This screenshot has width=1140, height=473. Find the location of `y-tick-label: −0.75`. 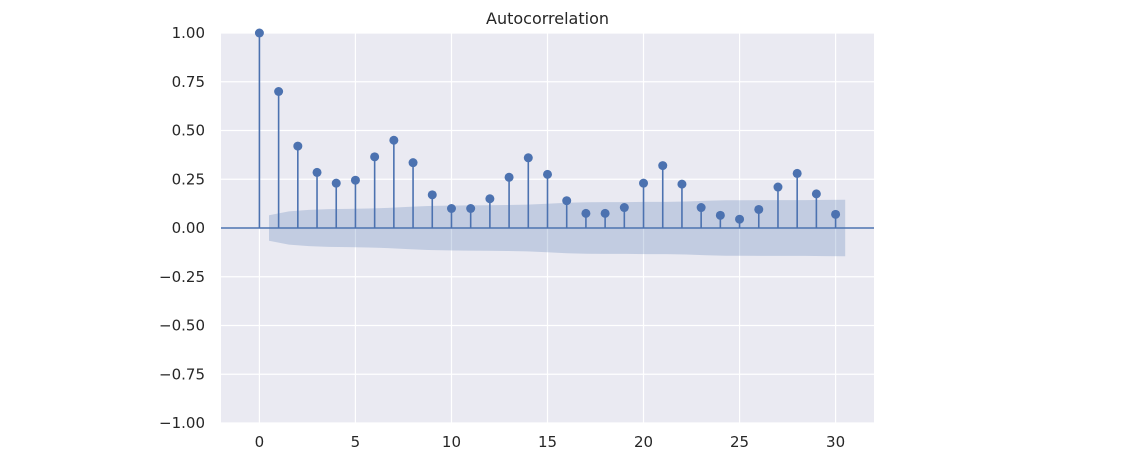

y-tick-label: −0.75 is located at coordinates (182, 374).